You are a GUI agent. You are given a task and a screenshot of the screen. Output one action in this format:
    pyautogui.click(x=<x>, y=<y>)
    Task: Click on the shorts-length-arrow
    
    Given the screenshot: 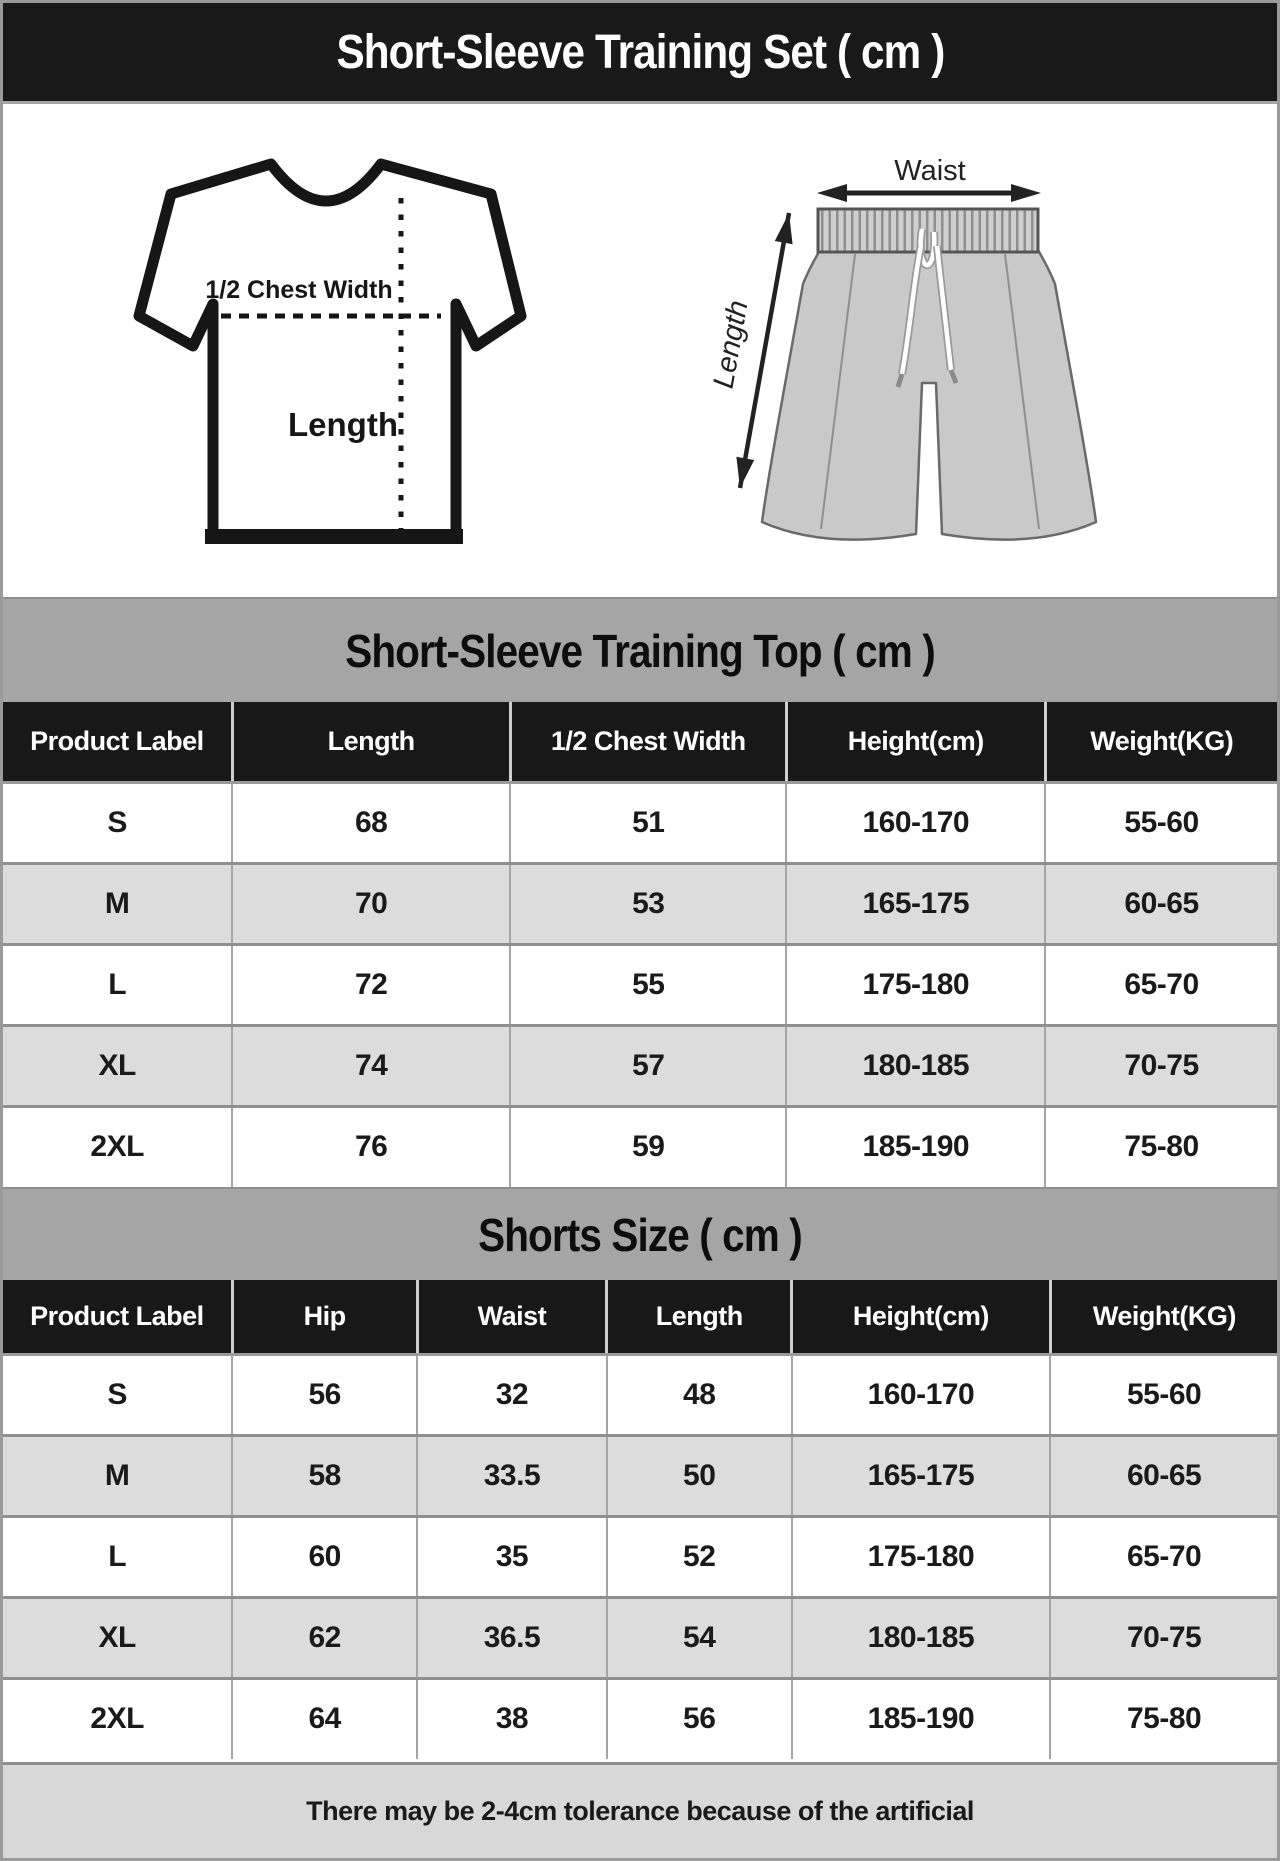 What is the action you would take?
    pyautogui.click(x=764, y=350)
    